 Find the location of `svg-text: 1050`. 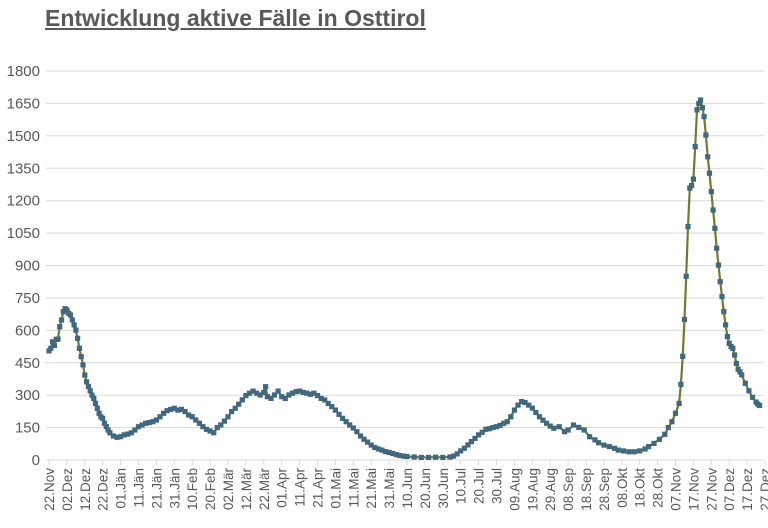

svg-text: 1050 is located at coordinates (23, 233).